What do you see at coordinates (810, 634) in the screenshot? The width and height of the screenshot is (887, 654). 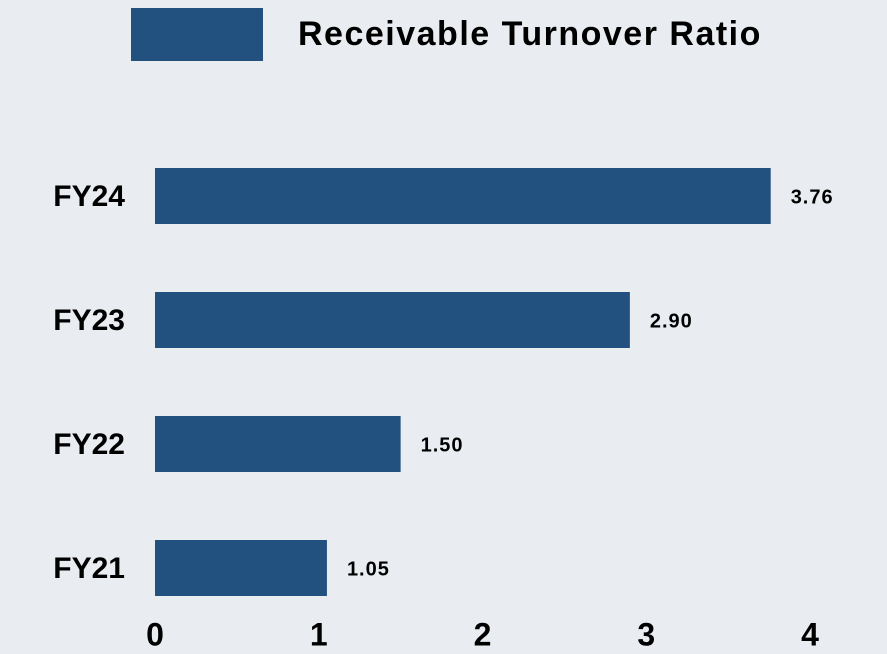 I see `x-tick-label: 4` at bounding box center [810, 634].